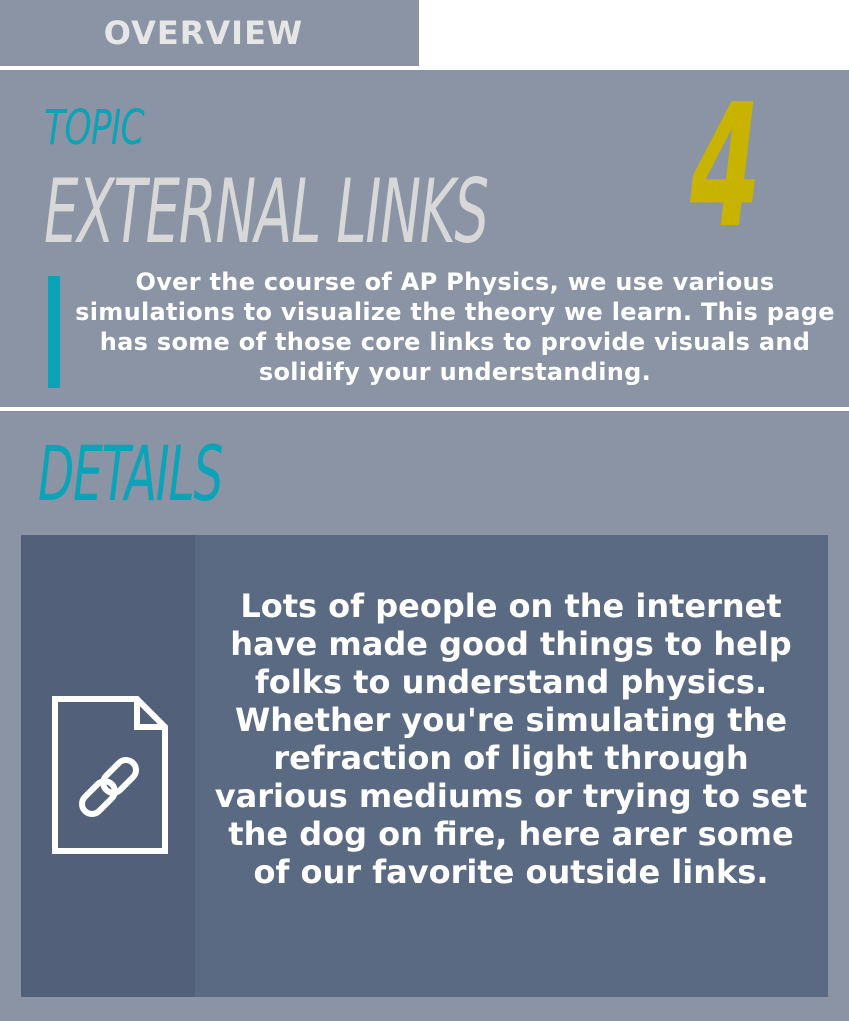  What do you see at coordinates (725, 167) in the screenshot?
I see `topic-number: 4` at bounding box center [725, 167].